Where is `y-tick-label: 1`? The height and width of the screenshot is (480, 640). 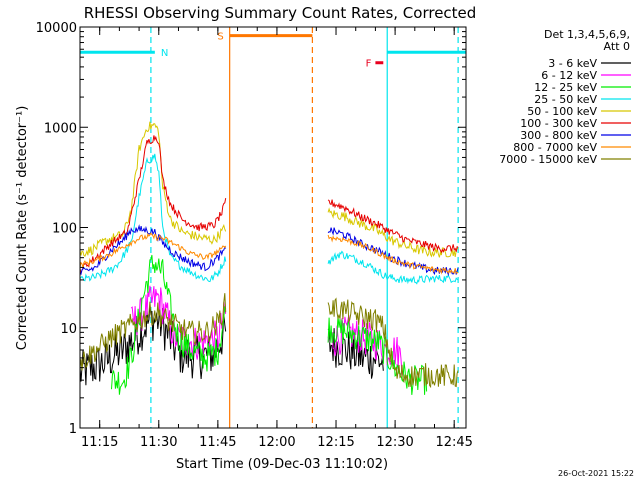
y-tick-label: 1 is located at coordinates (73, 429).